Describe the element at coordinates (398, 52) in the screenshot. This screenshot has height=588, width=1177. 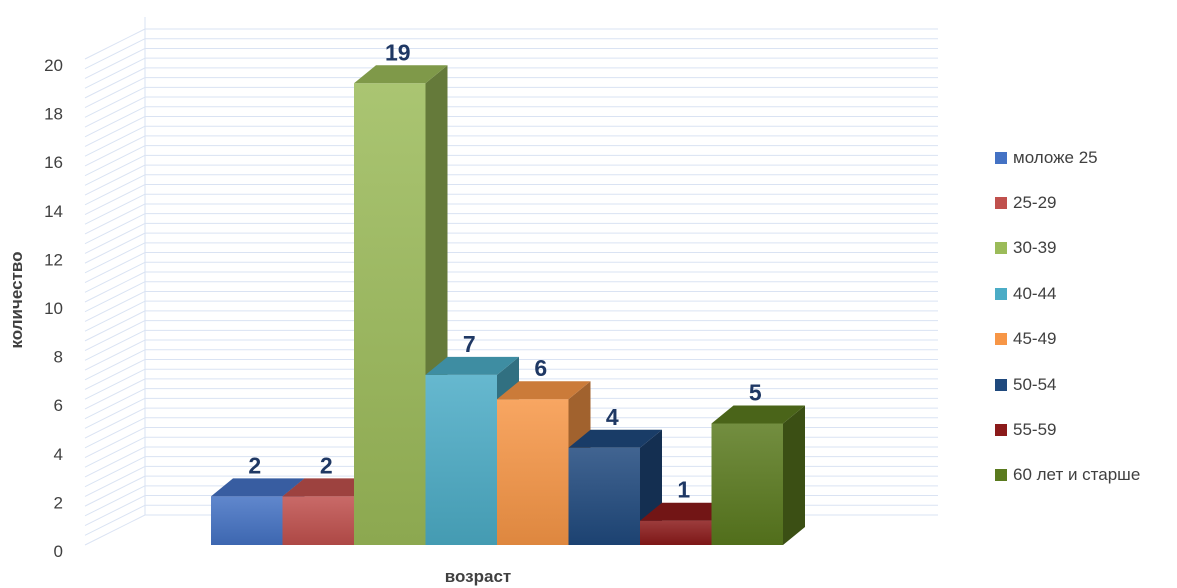
I see `data-label: 19` at that location.